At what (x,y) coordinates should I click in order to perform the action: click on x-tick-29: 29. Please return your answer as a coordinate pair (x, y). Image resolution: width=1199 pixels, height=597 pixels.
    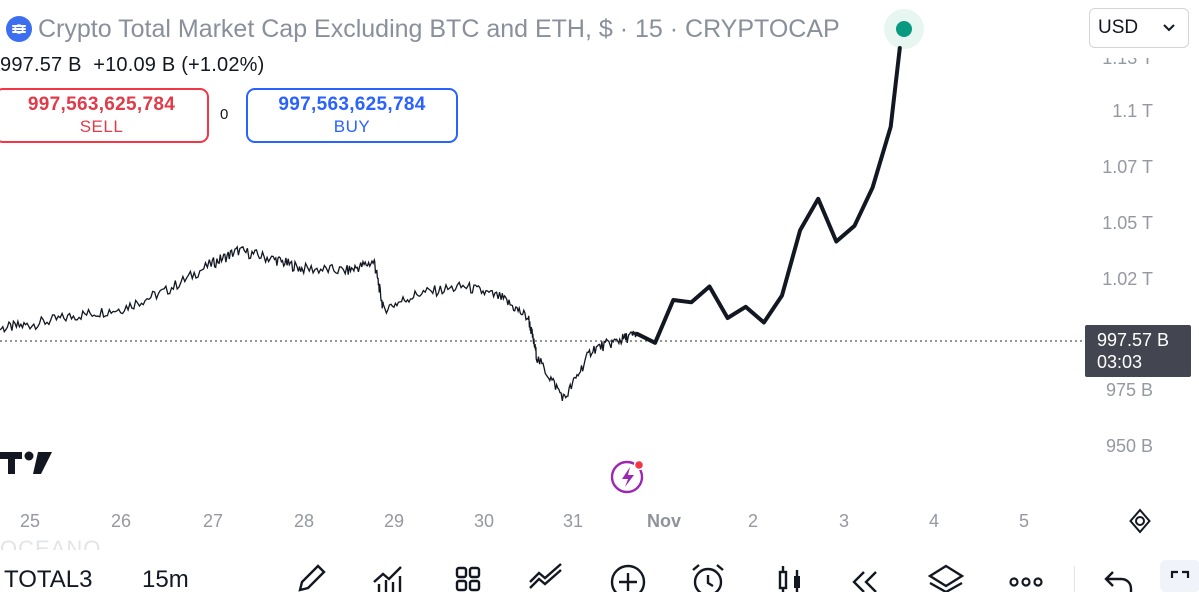
    Looking at the image, I should click on (394, 521).